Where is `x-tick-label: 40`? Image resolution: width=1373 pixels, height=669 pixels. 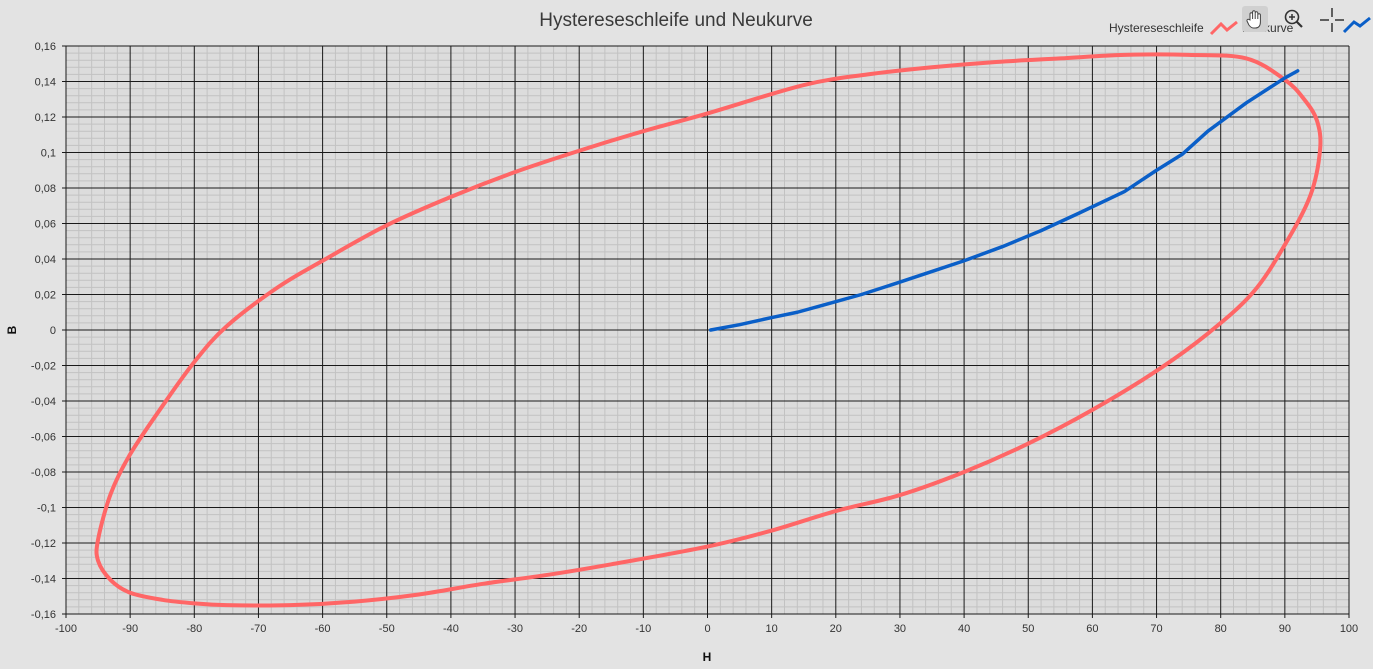 x-tick-label: 40 is located at coordinates (964, 629).